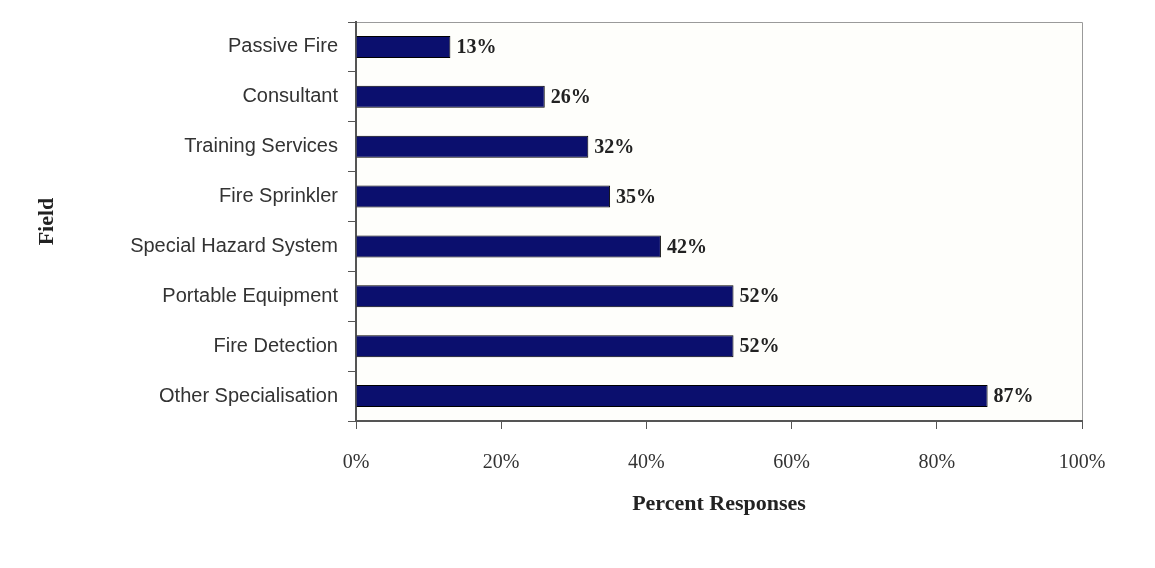 Image resolution: width=1155 pixels, height=568 pixels. I want to click on x-tick-label: 40%, so click(646, 461).